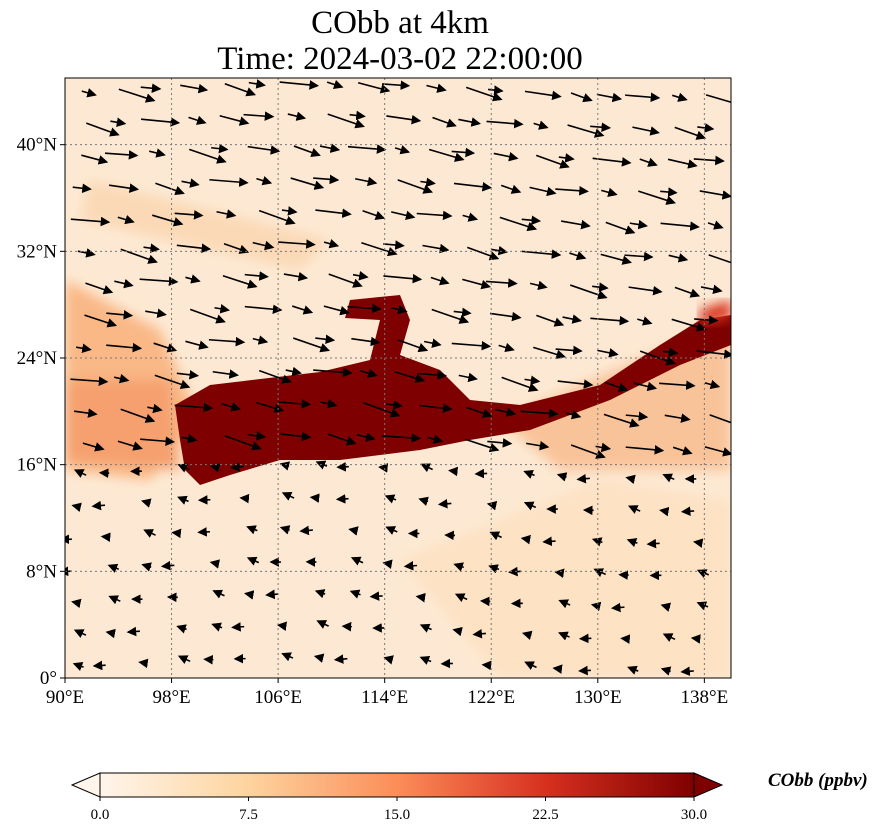 This screenshot has width=887, height=836. Describe the element at coordinates (400, 59) in the screenshot. I see `plot-title-line2: Time: 2024-03-02 22:00:00` at that location.